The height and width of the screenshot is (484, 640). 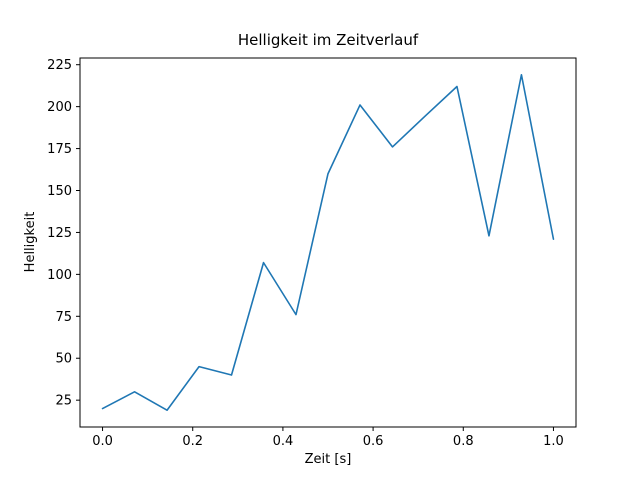 What do you see at coordinates (328, 459) in the screenshot?
I see `x-axis-label: Zeit [s]` at bounding box center [328, 459].